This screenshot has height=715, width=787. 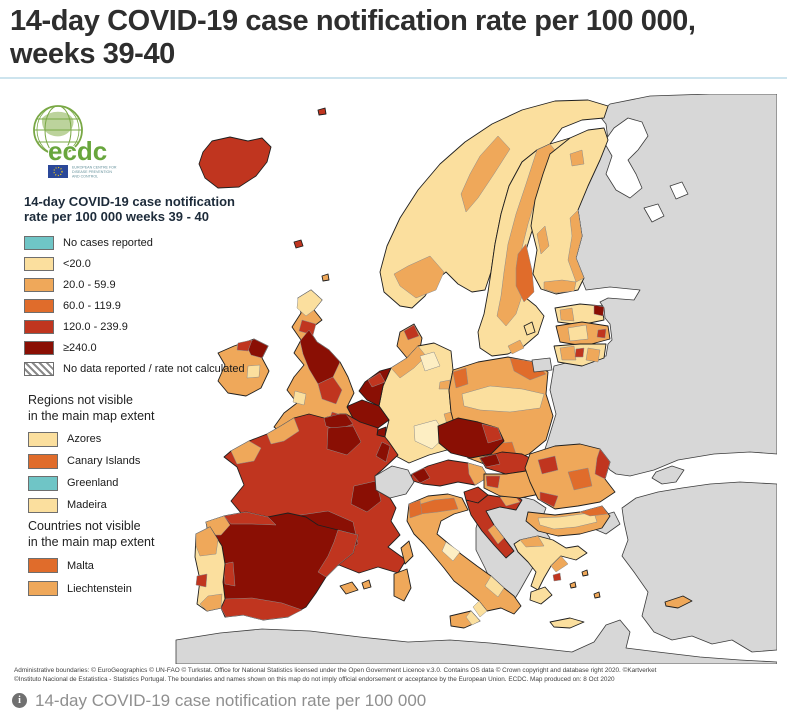 I want to click on legend-item: ≥240.0, so click(x=134, y=347).